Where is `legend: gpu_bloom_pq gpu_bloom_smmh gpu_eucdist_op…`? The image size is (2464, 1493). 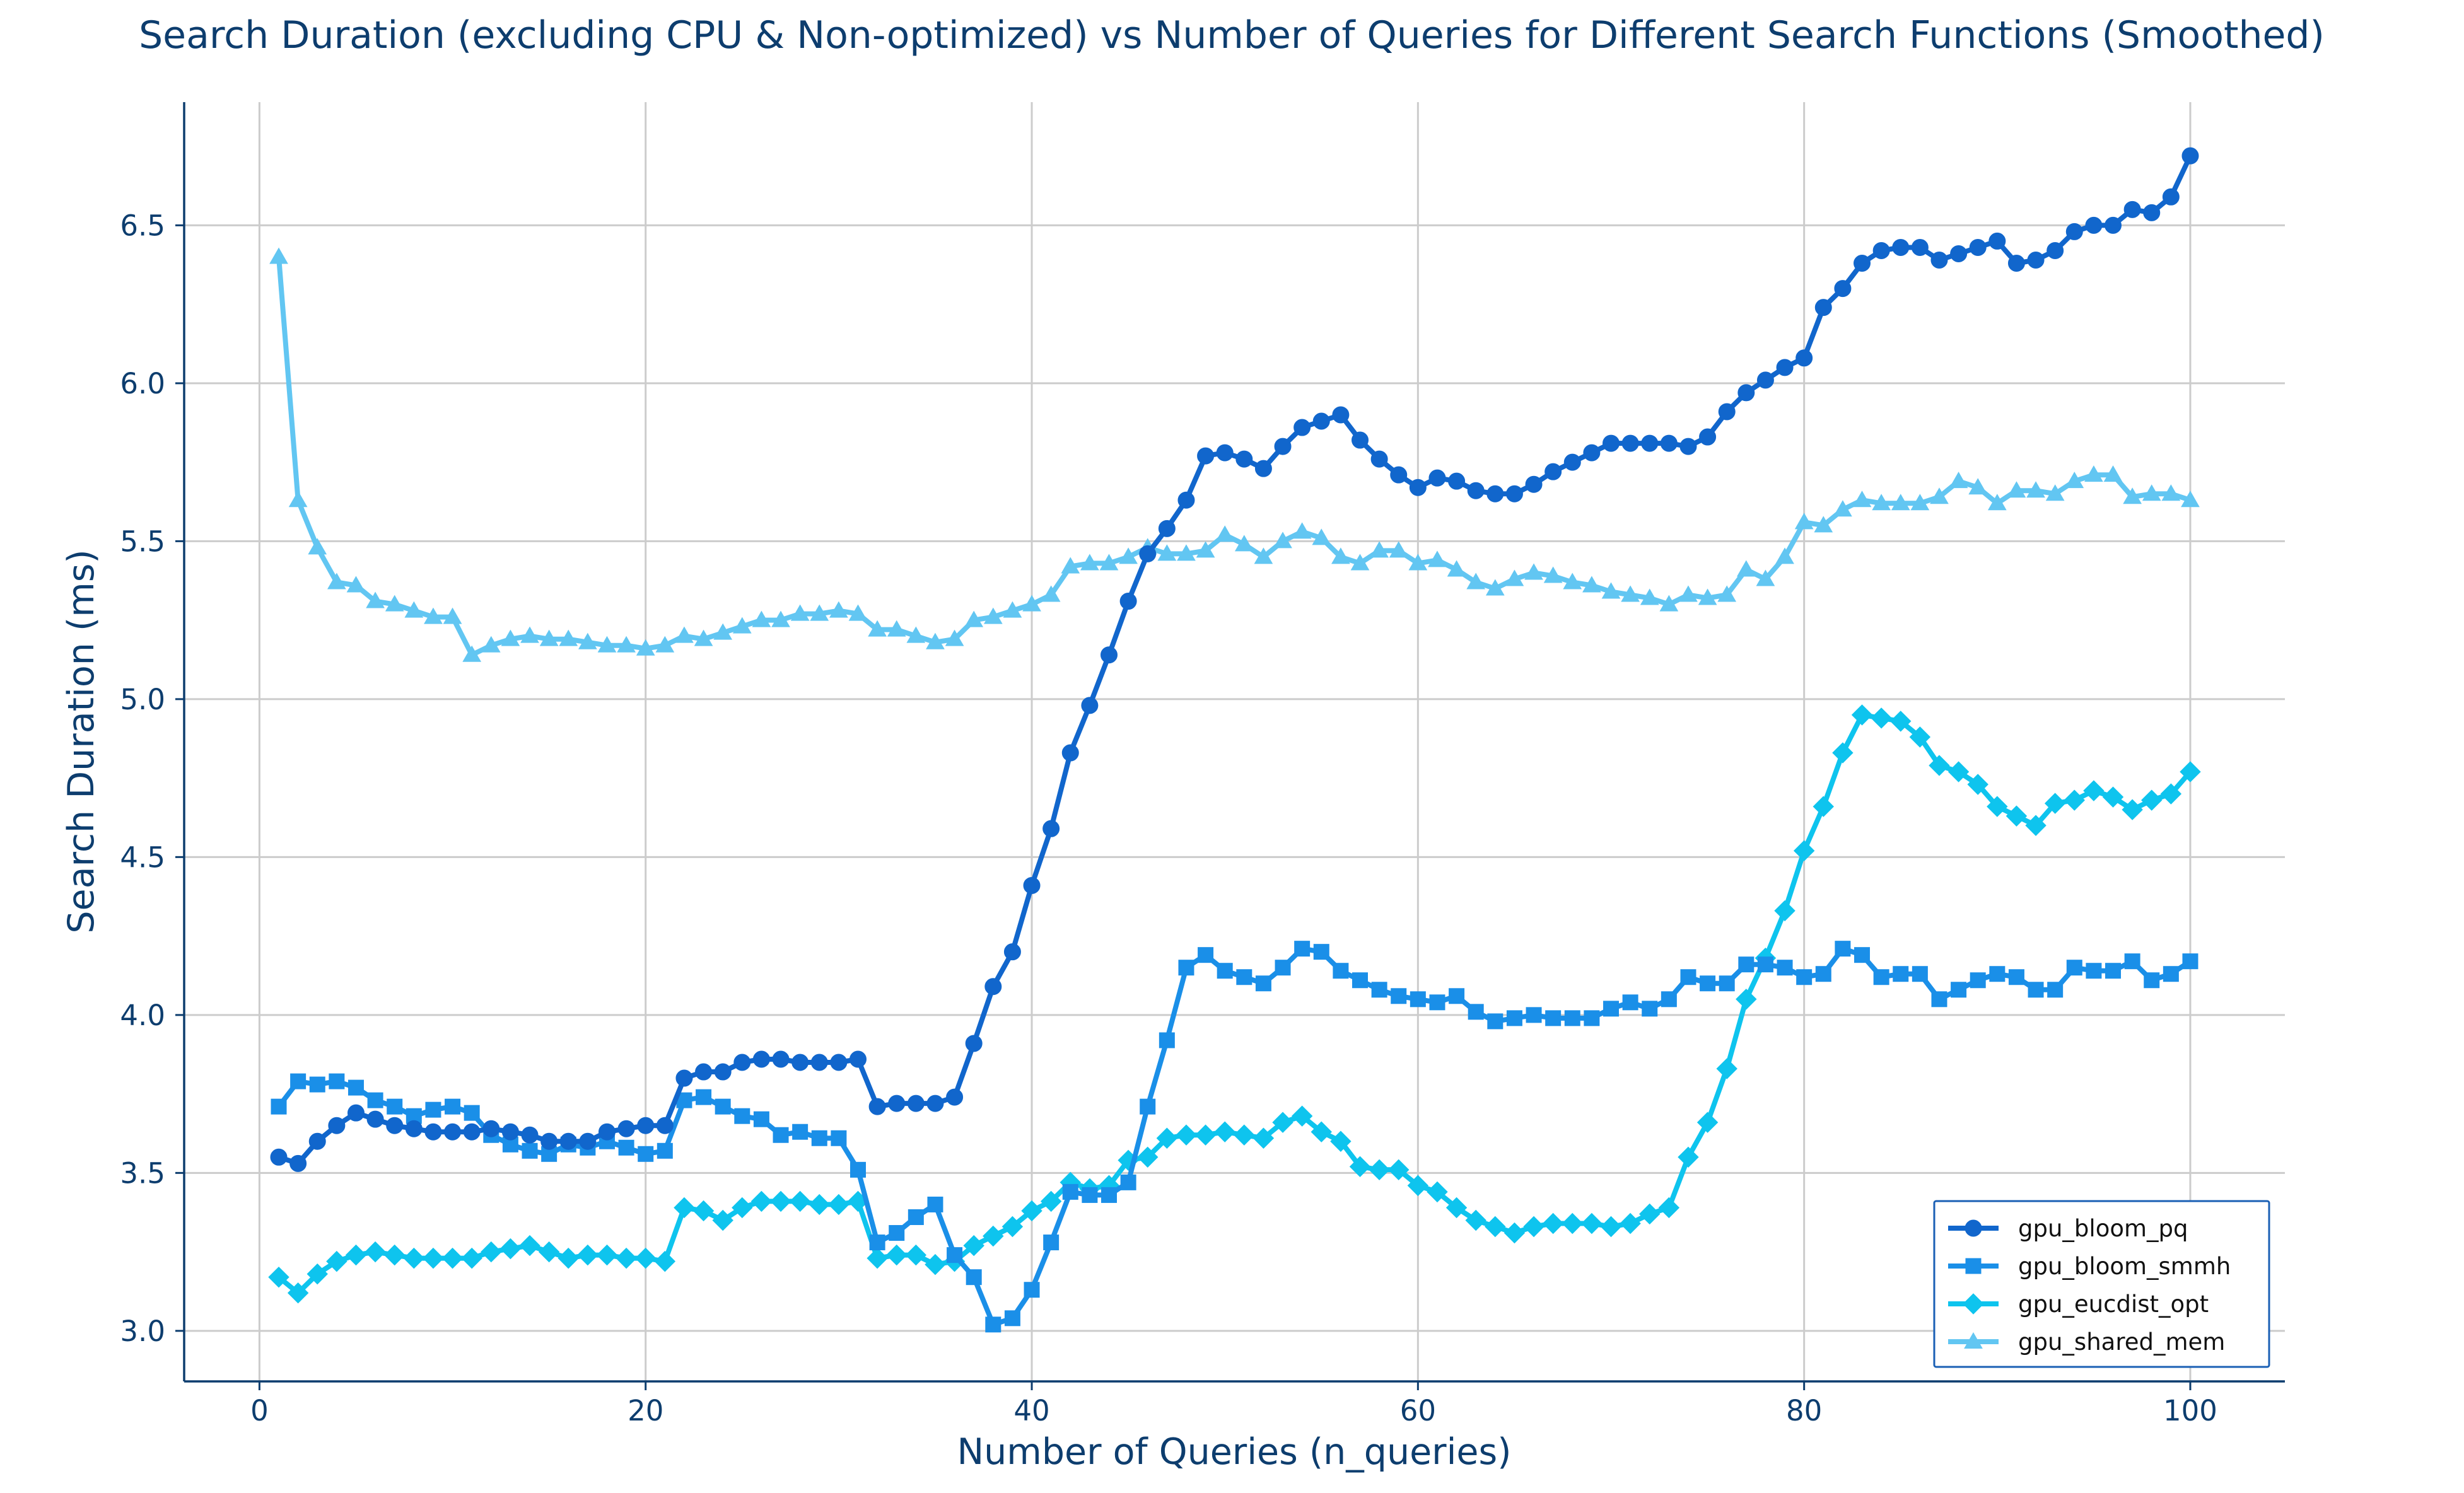
legend: gpu_bloom_pq gpu_bloom_smmh gpu_eucdist_op… is located at coordinates (2101, 1284).